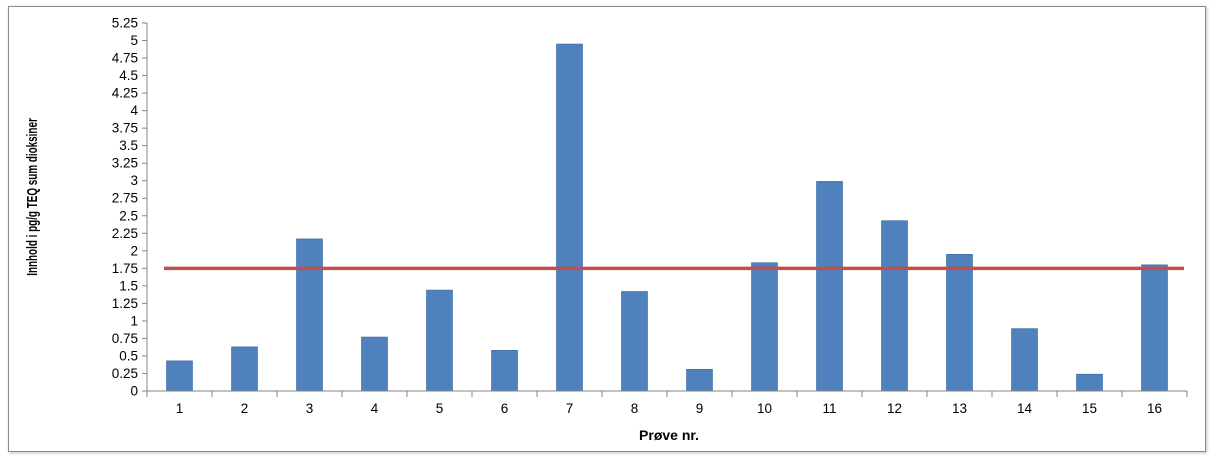 This screenshot has width=1211, height=456. What do you see at coordinates (125, 233) in the screenshot?
I see `y-tick-label: 2.25` at bounding box center [125, 233].